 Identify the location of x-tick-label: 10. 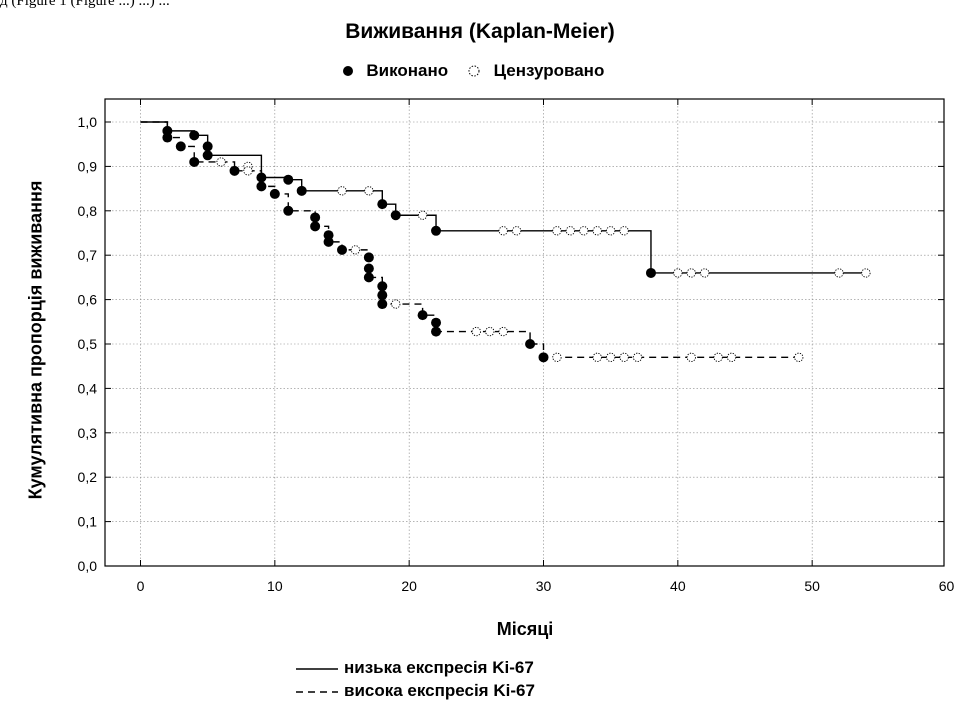
(275, 586).